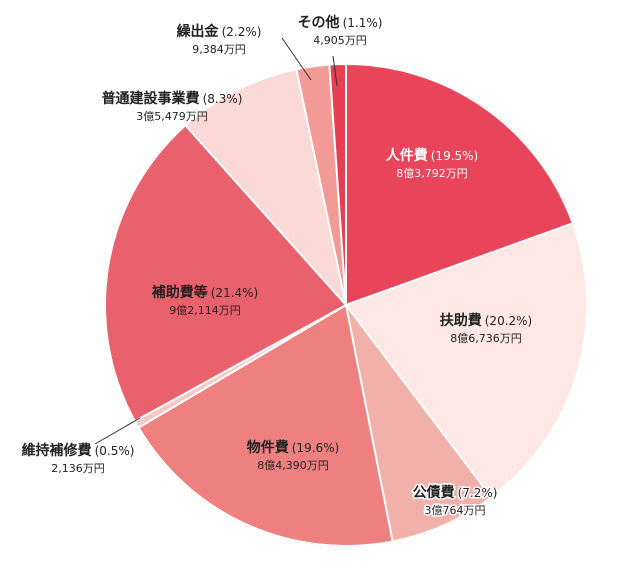  What do you see at coordinates (151, 98) in the screenshot?
I see `slice-name: 普通建設事業費` at bounding box center [151, 98].